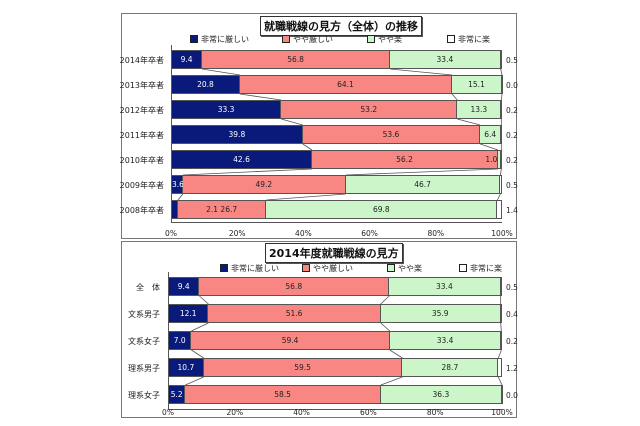 The height and width of the screenshot is (426, 640). What do you see at coordinates (144, 395) in the screenshot?
I see `category-label: 理系女子` at bounding box center [144, 395].